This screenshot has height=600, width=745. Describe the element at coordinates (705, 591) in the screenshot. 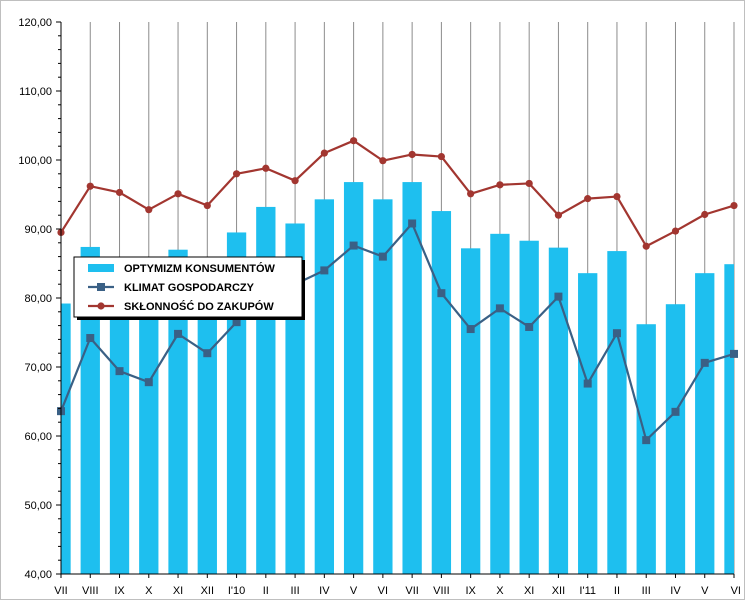

I see `x-tick-label: V` at that location.